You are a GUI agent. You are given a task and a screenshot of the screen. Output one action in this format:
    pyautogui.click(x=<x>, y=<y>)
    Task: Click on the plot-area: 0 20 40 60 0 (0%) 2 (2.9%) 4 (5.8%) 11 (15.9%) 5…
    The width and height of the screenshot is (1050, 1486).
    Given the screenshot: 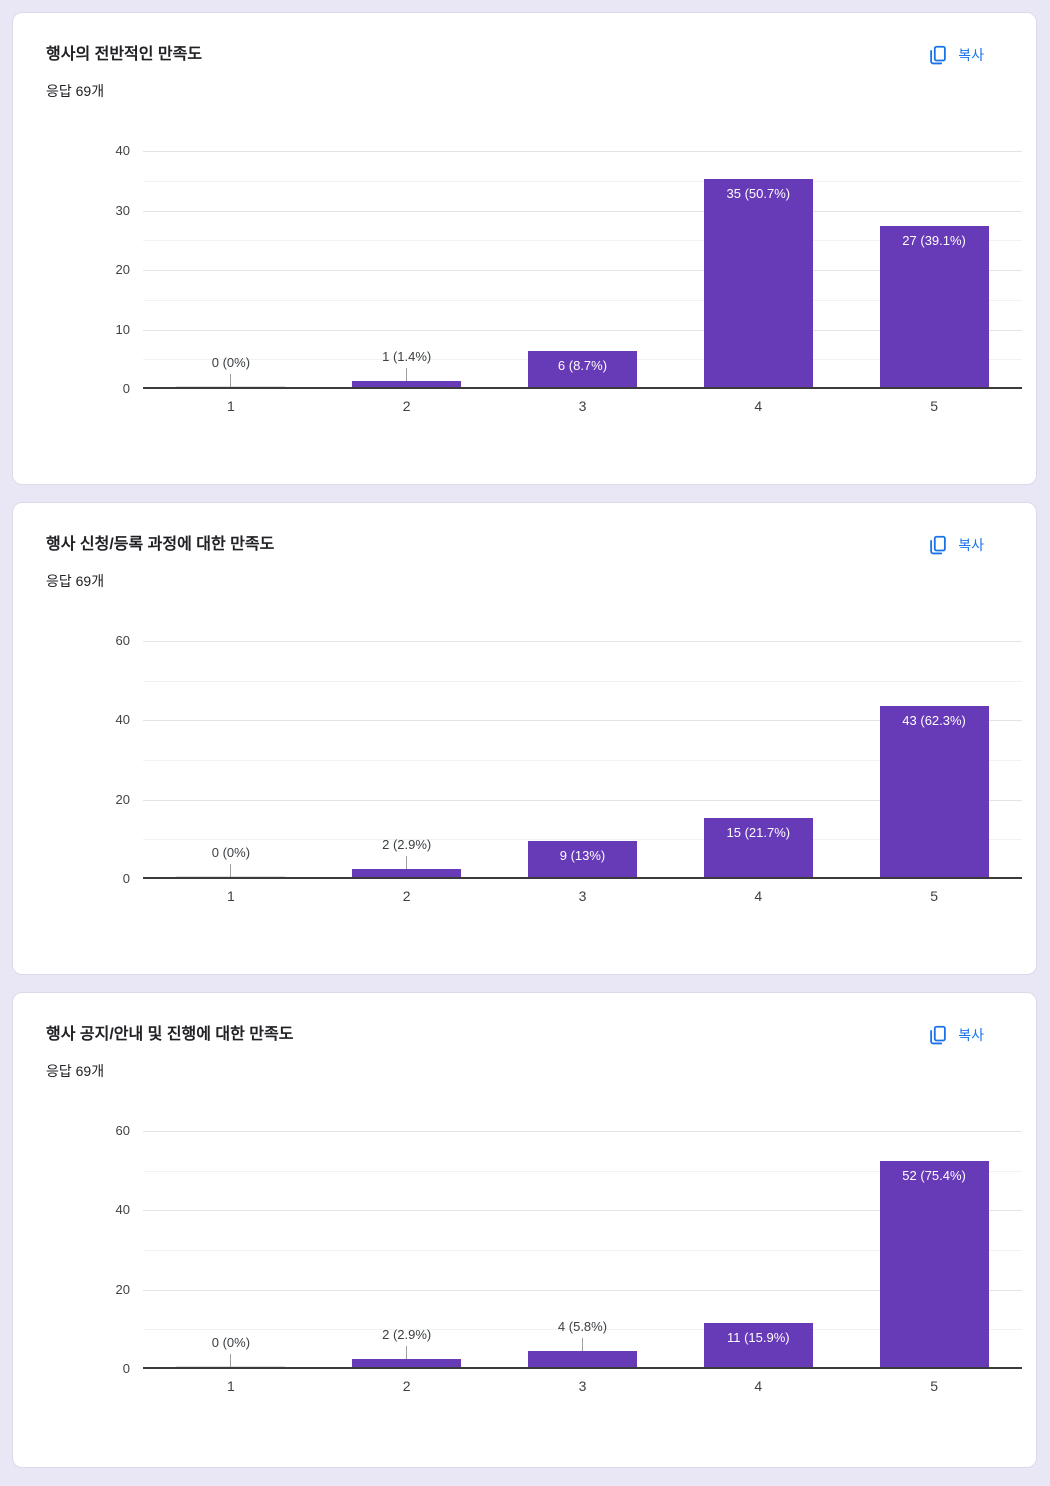 What is the action you would take?
    pyautogui.click(x=569, y=1249)
    